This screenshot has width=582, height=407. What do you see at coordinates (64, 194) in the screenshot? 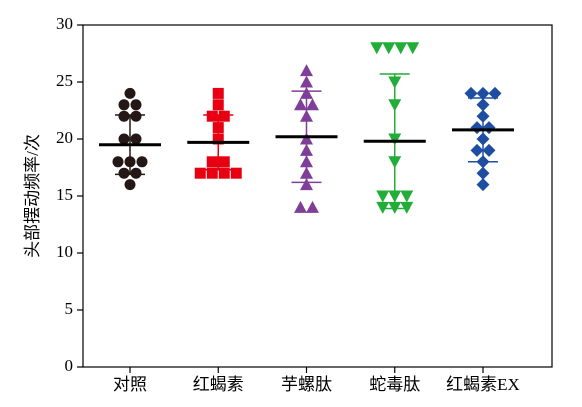
I see `y-tick-label: 15` at bounding box center [64, 194].